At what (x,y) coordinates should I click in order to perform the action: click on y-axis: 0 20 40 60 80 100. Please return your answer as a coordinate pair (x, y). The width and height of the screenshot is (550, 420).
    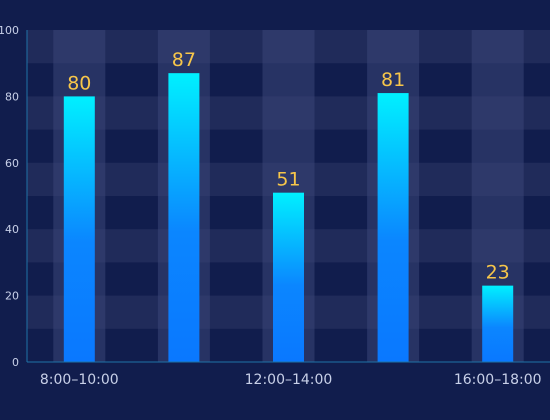
    Looking at the image, I should click on (14, 196).